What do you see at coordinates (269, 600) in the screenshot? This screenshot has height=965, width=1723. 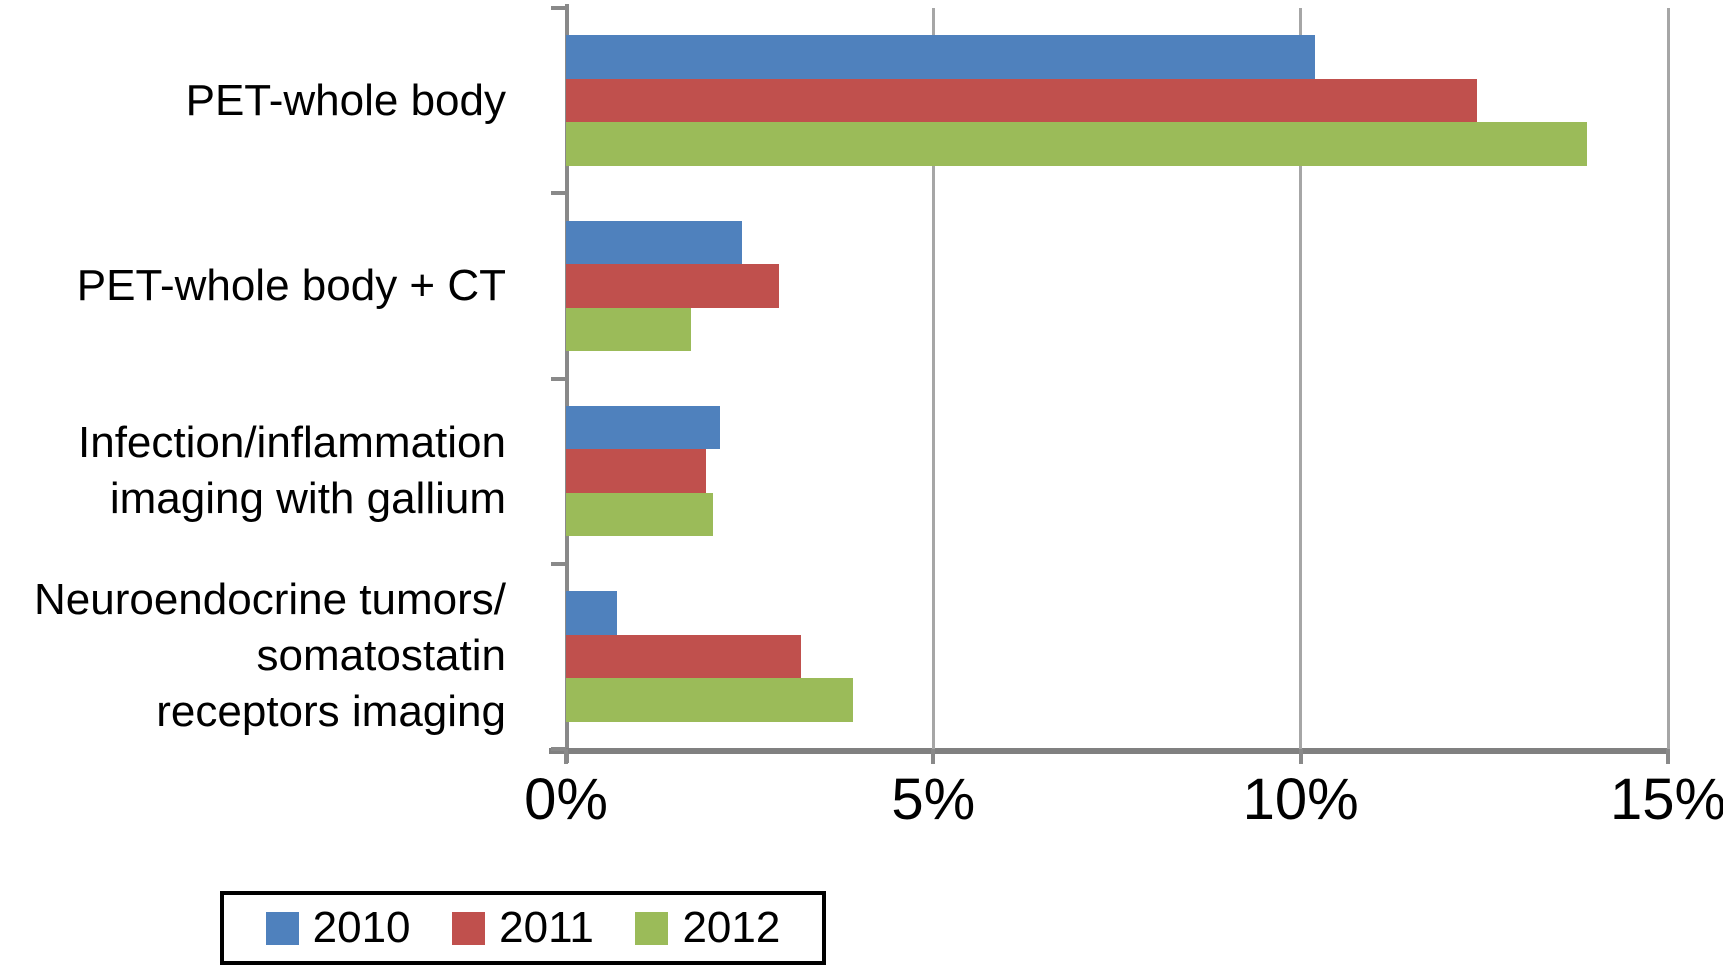 I see `category-label-line: Neuroendocrine tumors/` at bounding box center [269, 600].